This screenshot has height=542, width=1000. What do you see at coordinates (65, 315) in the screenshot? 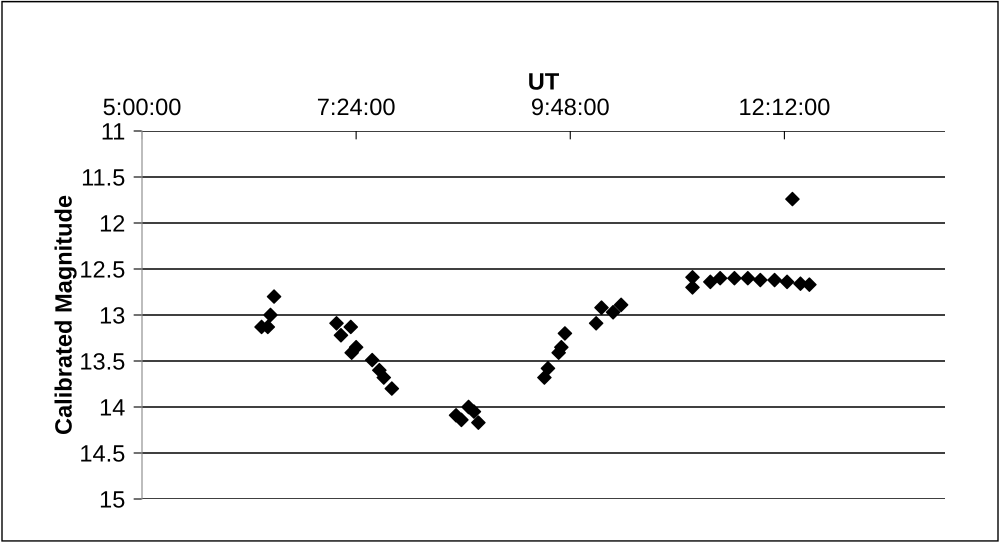
I see `y-axis-title: Calibrated Magnitude` at bounding box center [65, 315].